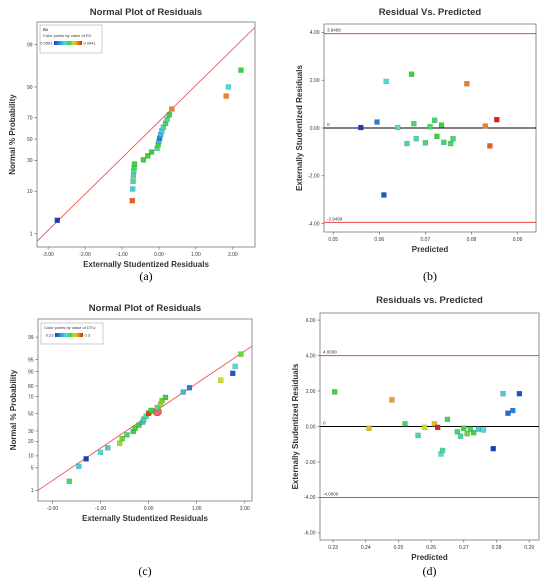 This screenshot has width=550, height=582. I want to click on y-tick-label: 2.00, so click(315, 81).